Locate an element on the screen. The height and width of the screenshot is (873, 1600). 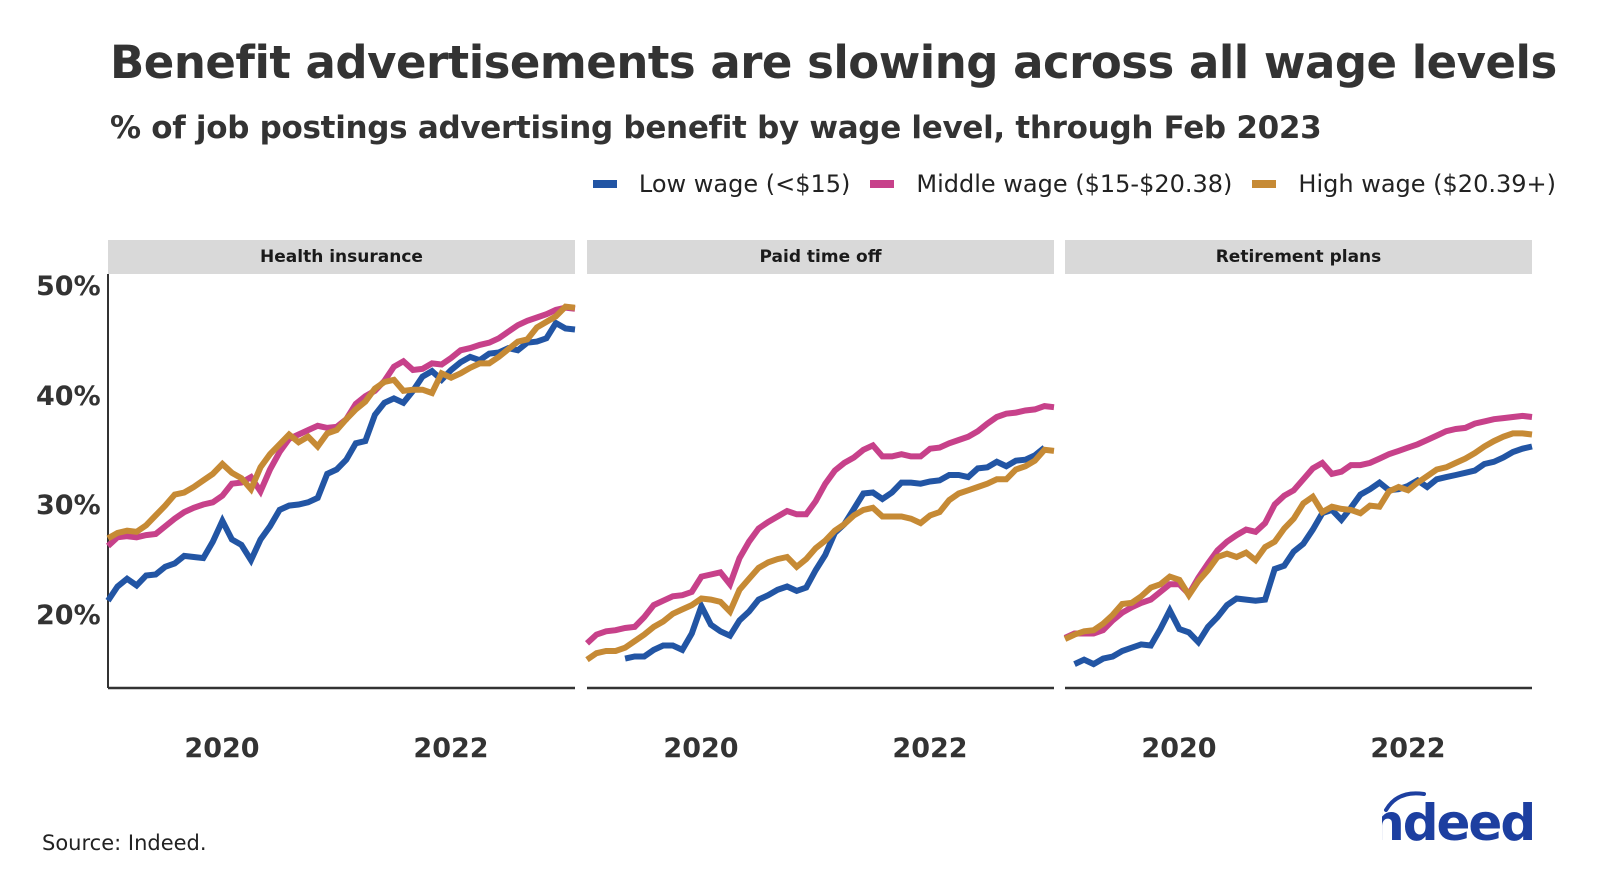
legend-item-low-wage: Low wage (<$15) is located at coordinates (721, 184).